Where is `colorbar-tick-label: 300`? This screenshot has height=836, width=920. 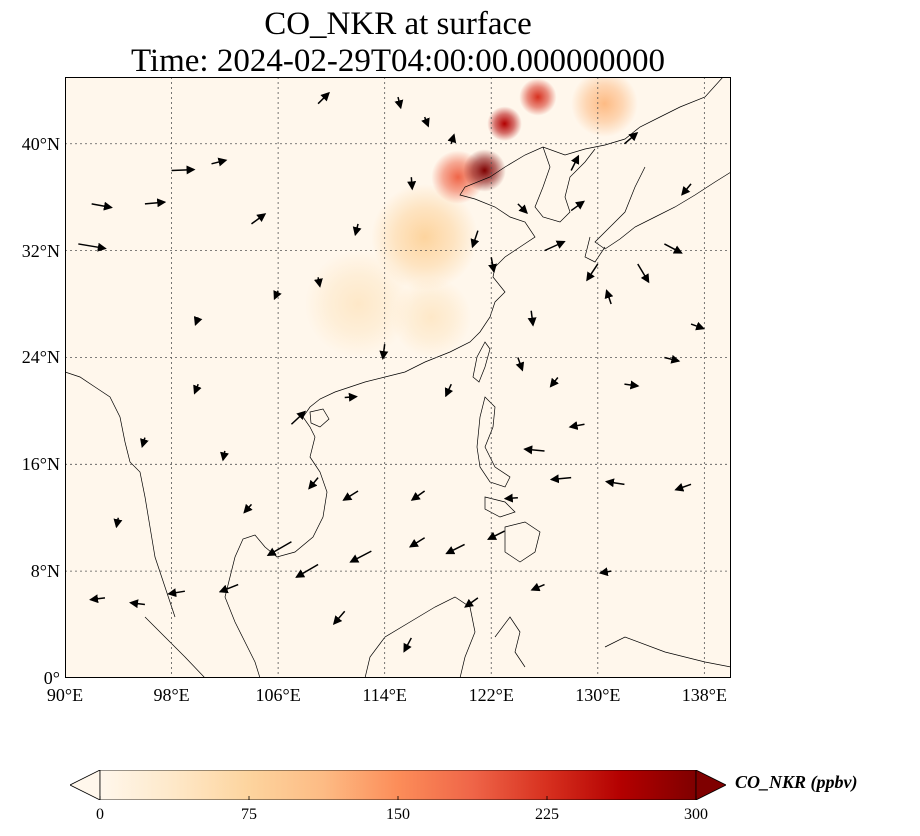
colorbar-tick-label: 300 is located at coordinates (696, 814).